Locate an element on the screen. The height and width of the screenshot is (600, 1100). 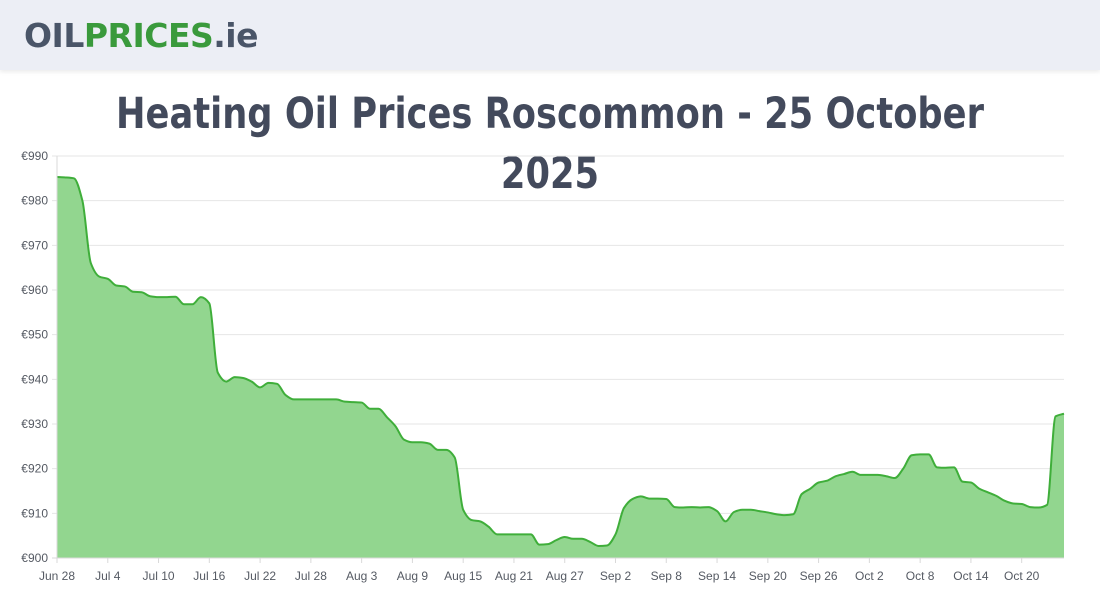
logo-prices-text: PRICES is located at coordinates (148, 35).